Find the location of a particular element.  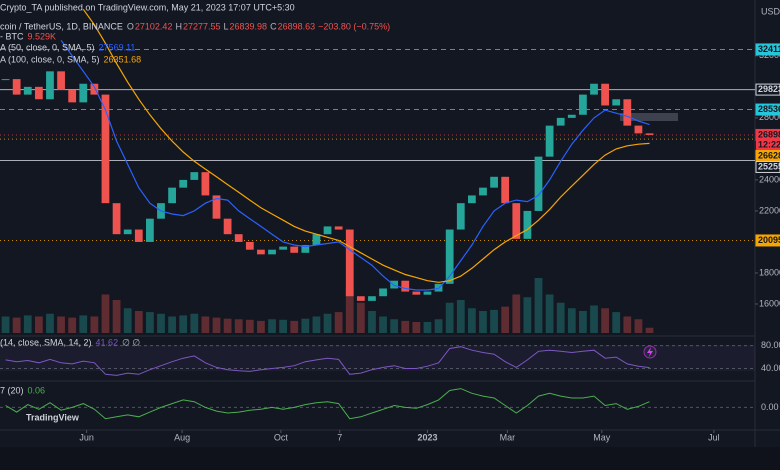

rsi-tick-label: 80.00 is located at coordinates (770, 345).